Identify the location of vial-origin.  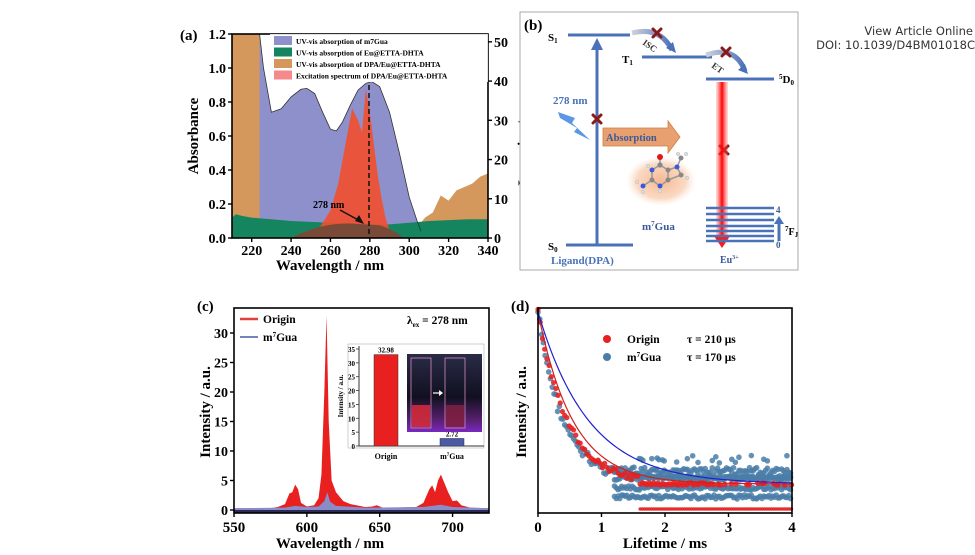
(421, 393).